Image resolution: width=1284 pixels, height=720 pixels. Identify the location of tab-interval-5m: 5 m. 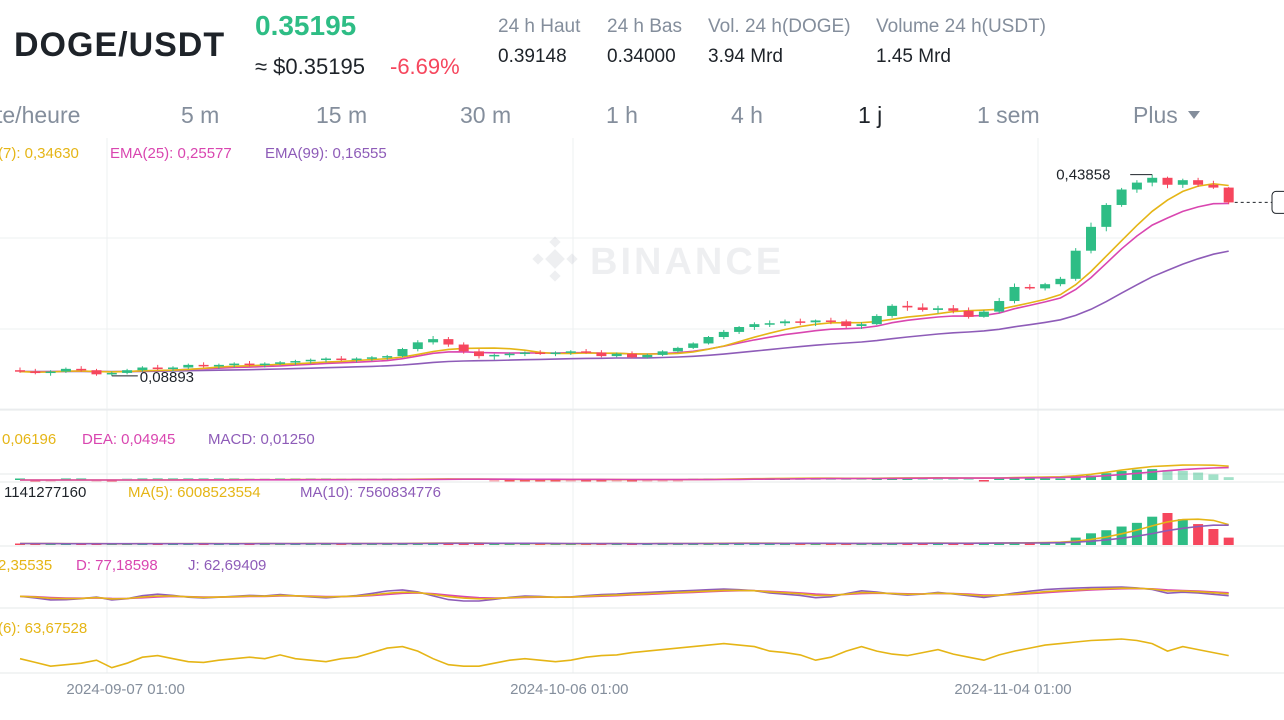
(200, 115).